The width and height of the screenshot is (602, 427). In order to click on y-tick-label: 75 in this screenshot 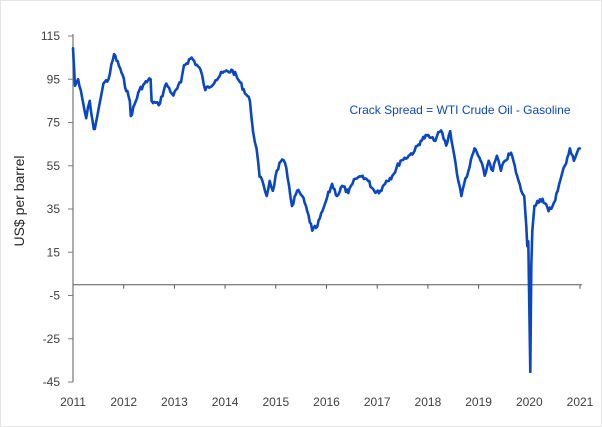, I will do `click(54, 123)`.